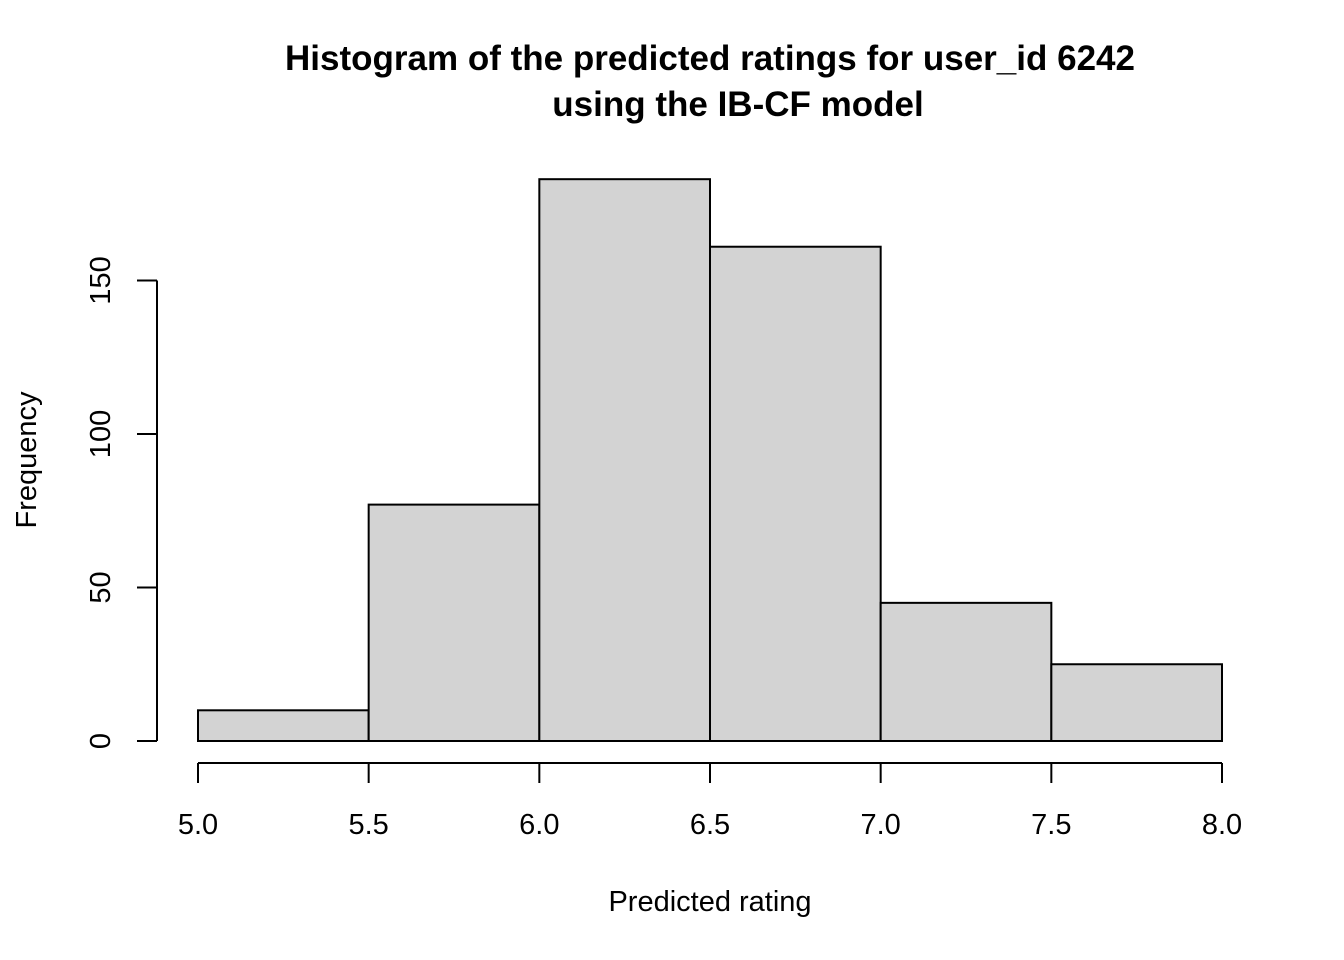 This screenshot has height=960, width=1344. I want to click on x-tick-label: 5.0, so click(198, 825).